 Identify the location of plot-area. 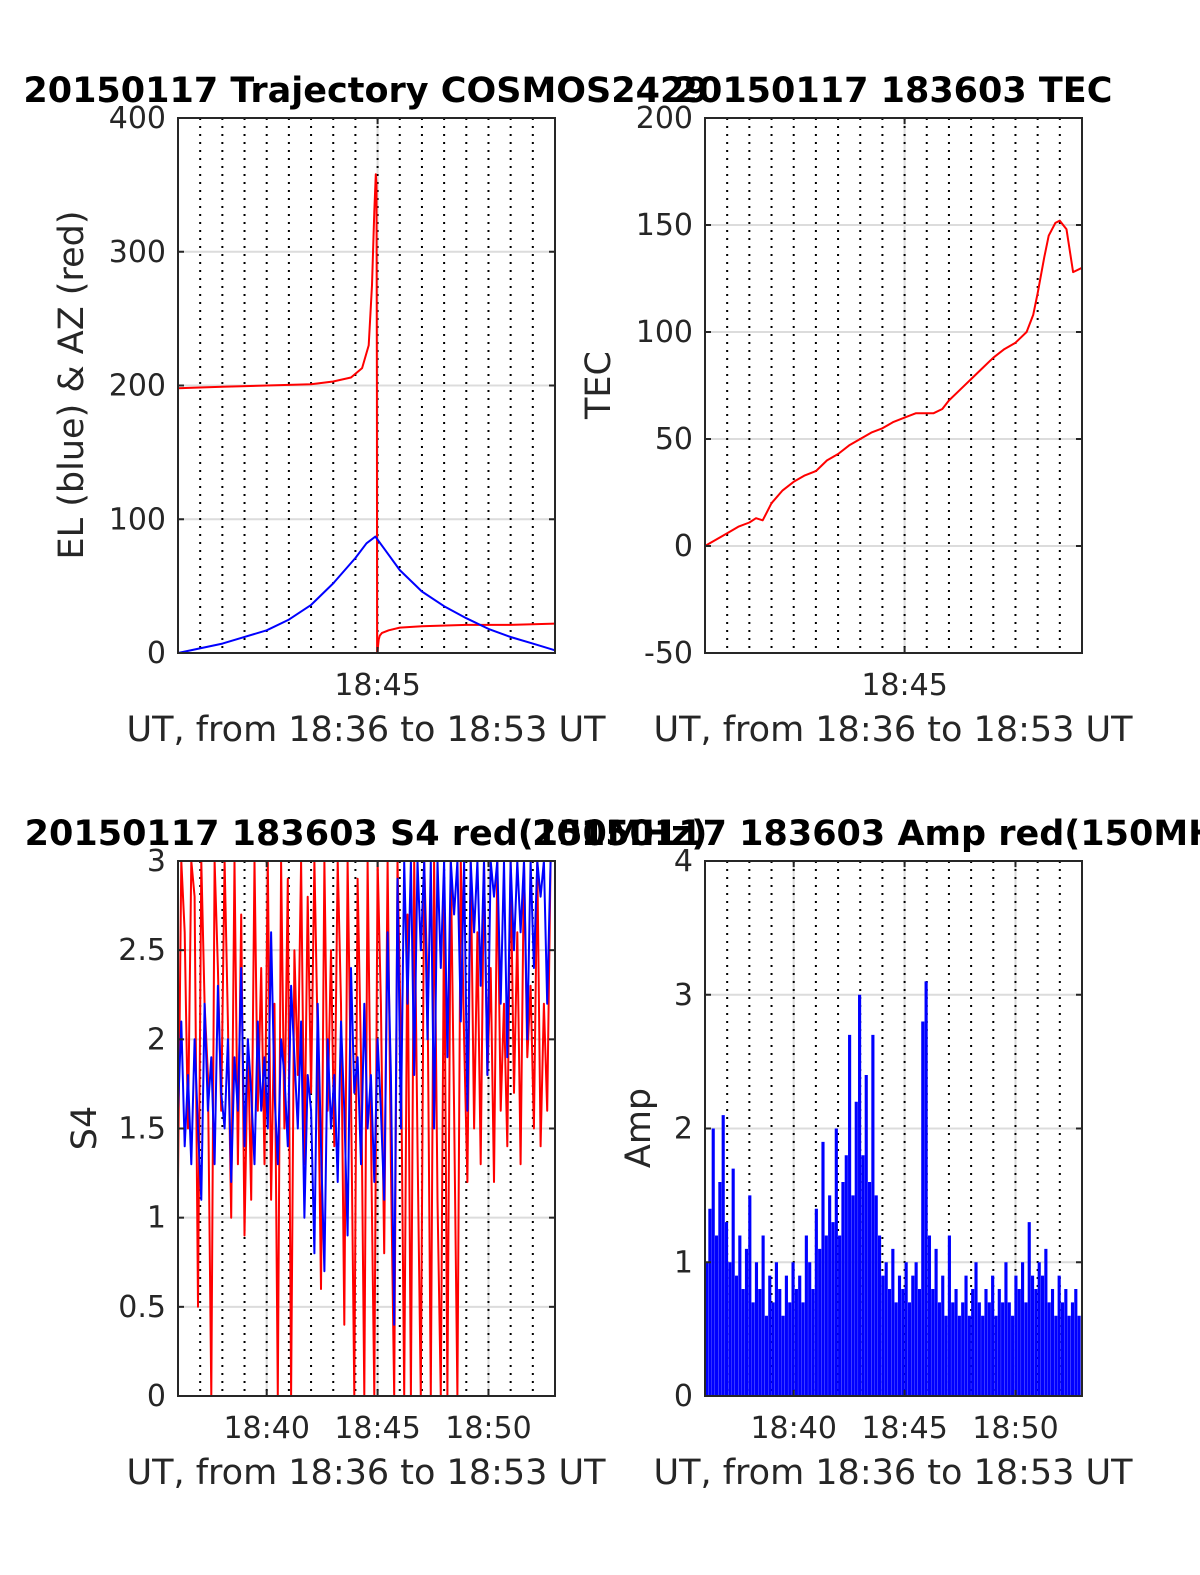
(893, 385).